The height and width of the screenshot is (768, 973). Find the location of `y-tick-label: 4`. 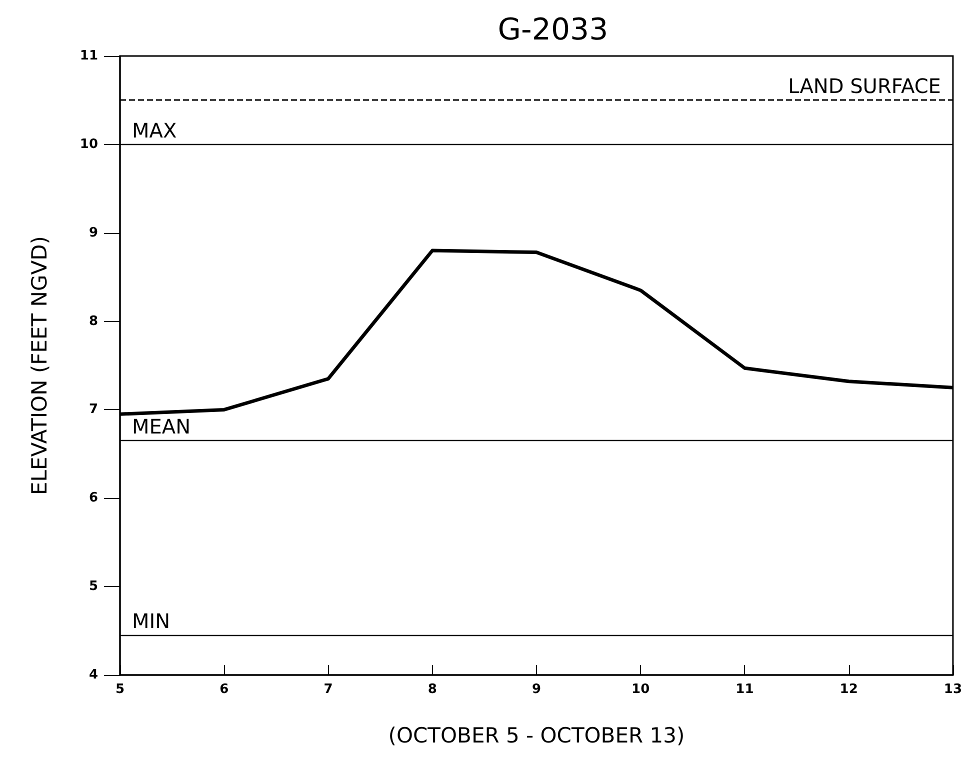

y-tick-label: 4 is located at coordinates (93, 675).